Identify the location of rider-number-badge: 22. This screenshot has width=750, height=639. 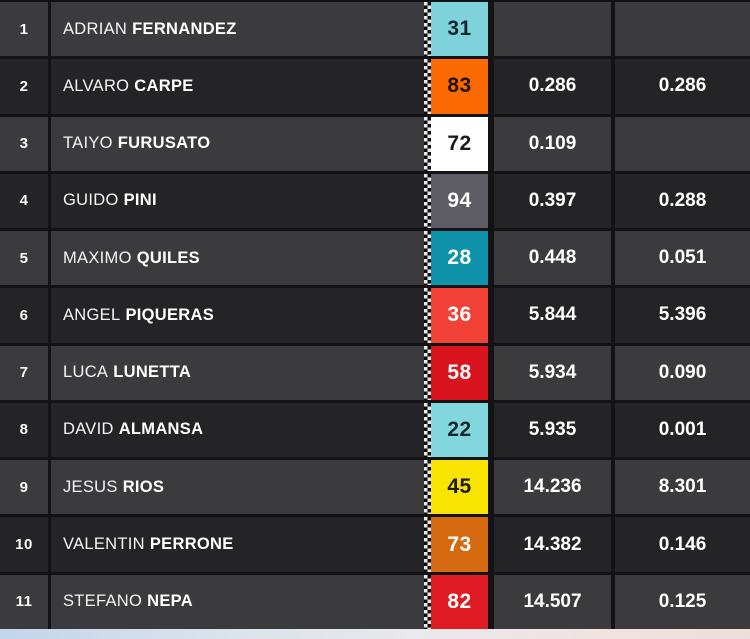
(459, 430).